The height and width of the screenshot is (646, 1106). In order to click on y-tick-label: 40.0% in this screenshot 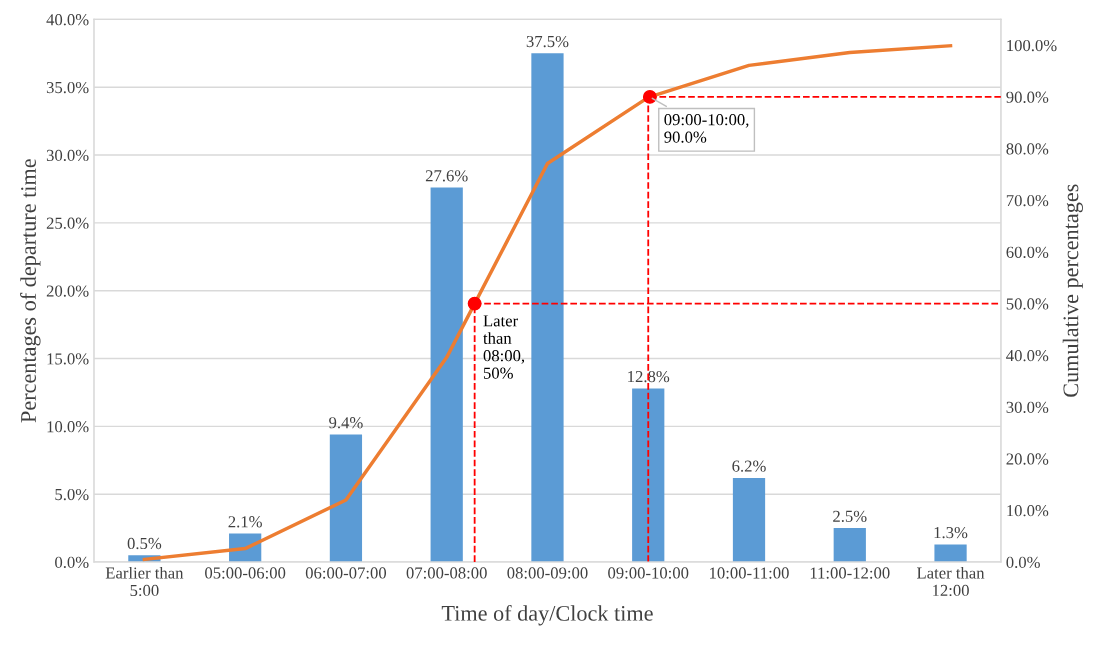, I will do `click(67, 20)`.